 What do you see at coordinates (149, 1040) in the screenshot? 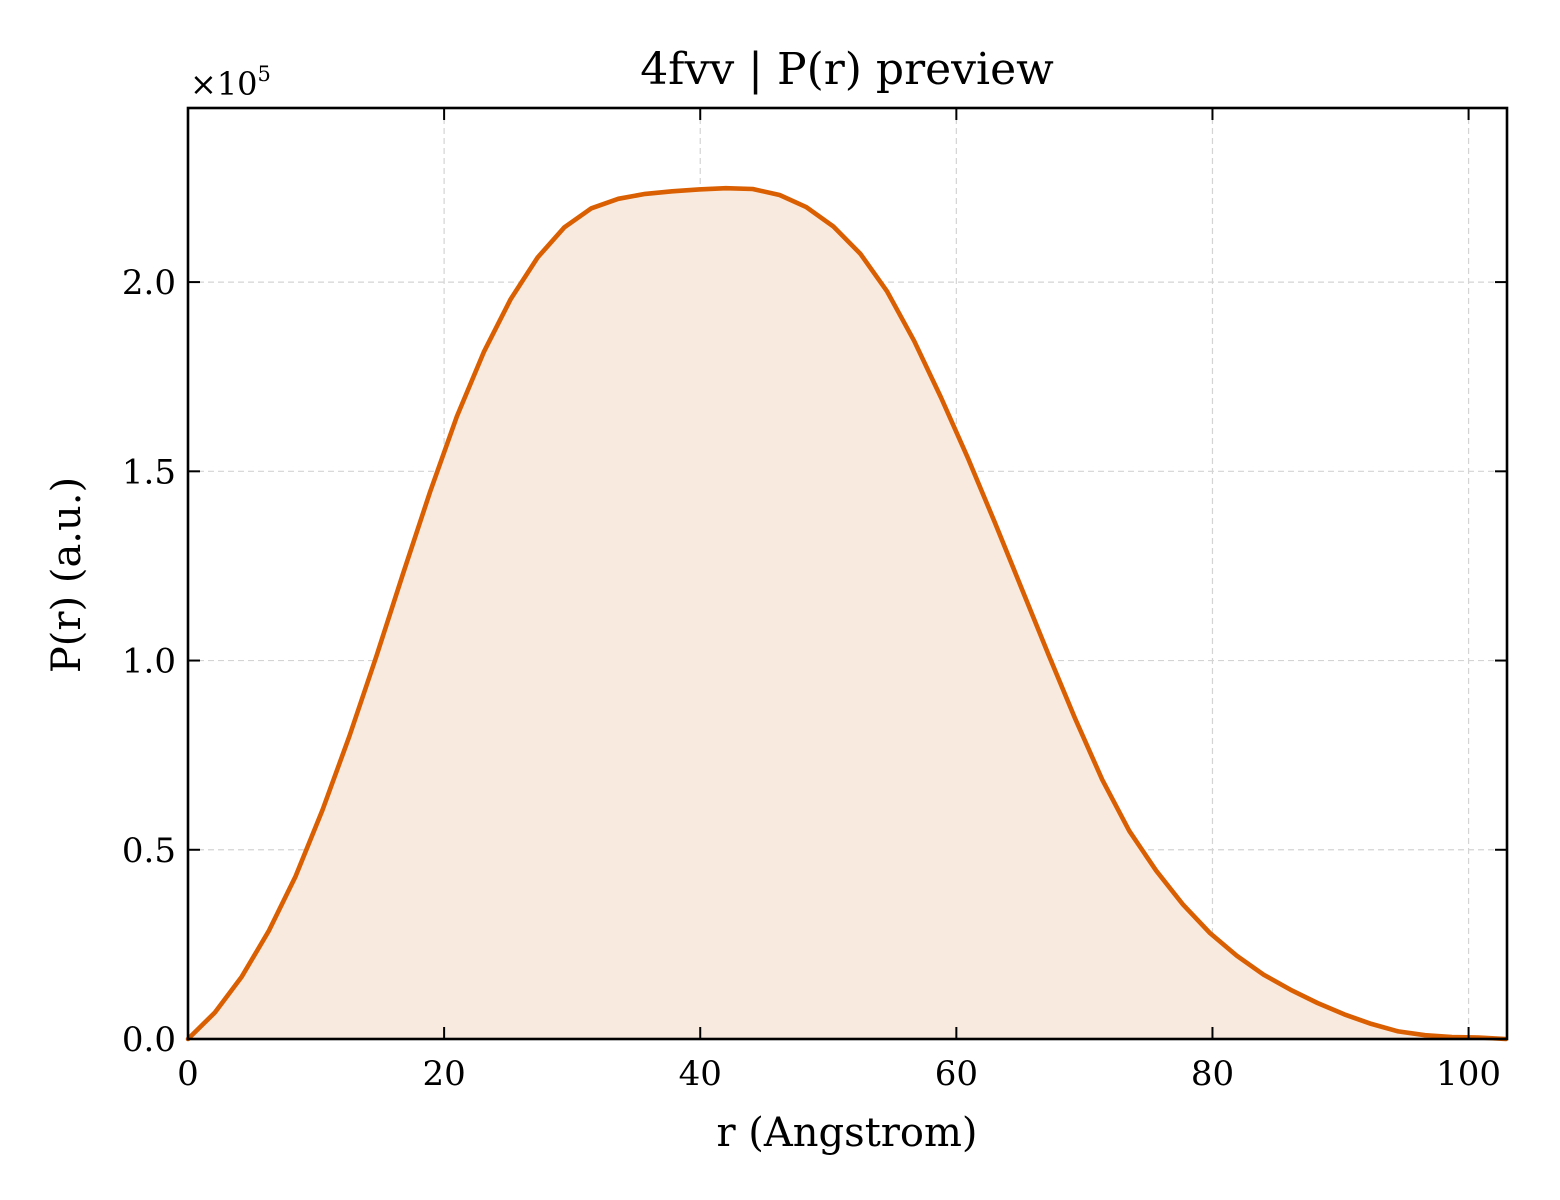
I see `y-tick-label: 0.0` at bounding box center [149, 1040].